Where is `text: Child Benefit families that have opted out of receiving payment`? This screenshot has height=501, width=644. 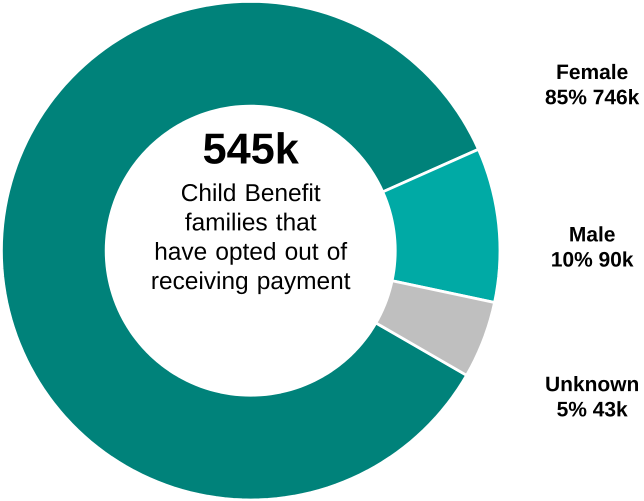 text: Child Benefit families that have opted out of receiving payment is located at coordinates (251, 238).